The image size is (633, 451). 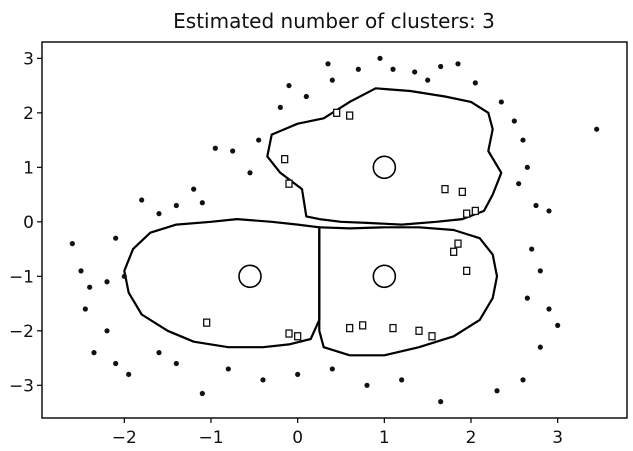 What do you see at coordinates (297, 438) in the screenshot?
I see `x-tick-label: 0` at bounding box center [297, 438].